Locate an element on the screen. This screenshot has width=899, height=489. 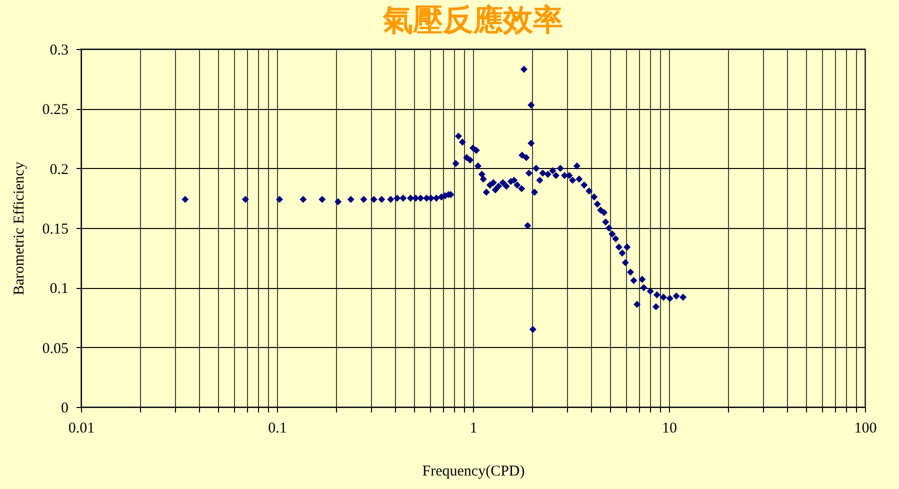
y-tick-label: 0.15 is located at coordinates (55, 230).